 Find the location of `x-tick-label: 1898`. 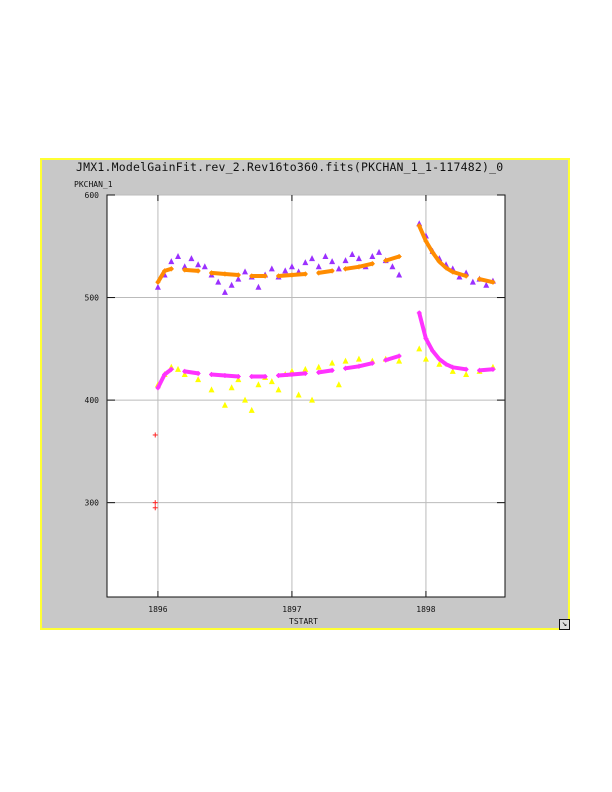

x-tick-label: 1898 is located at coordinates (425, 609).